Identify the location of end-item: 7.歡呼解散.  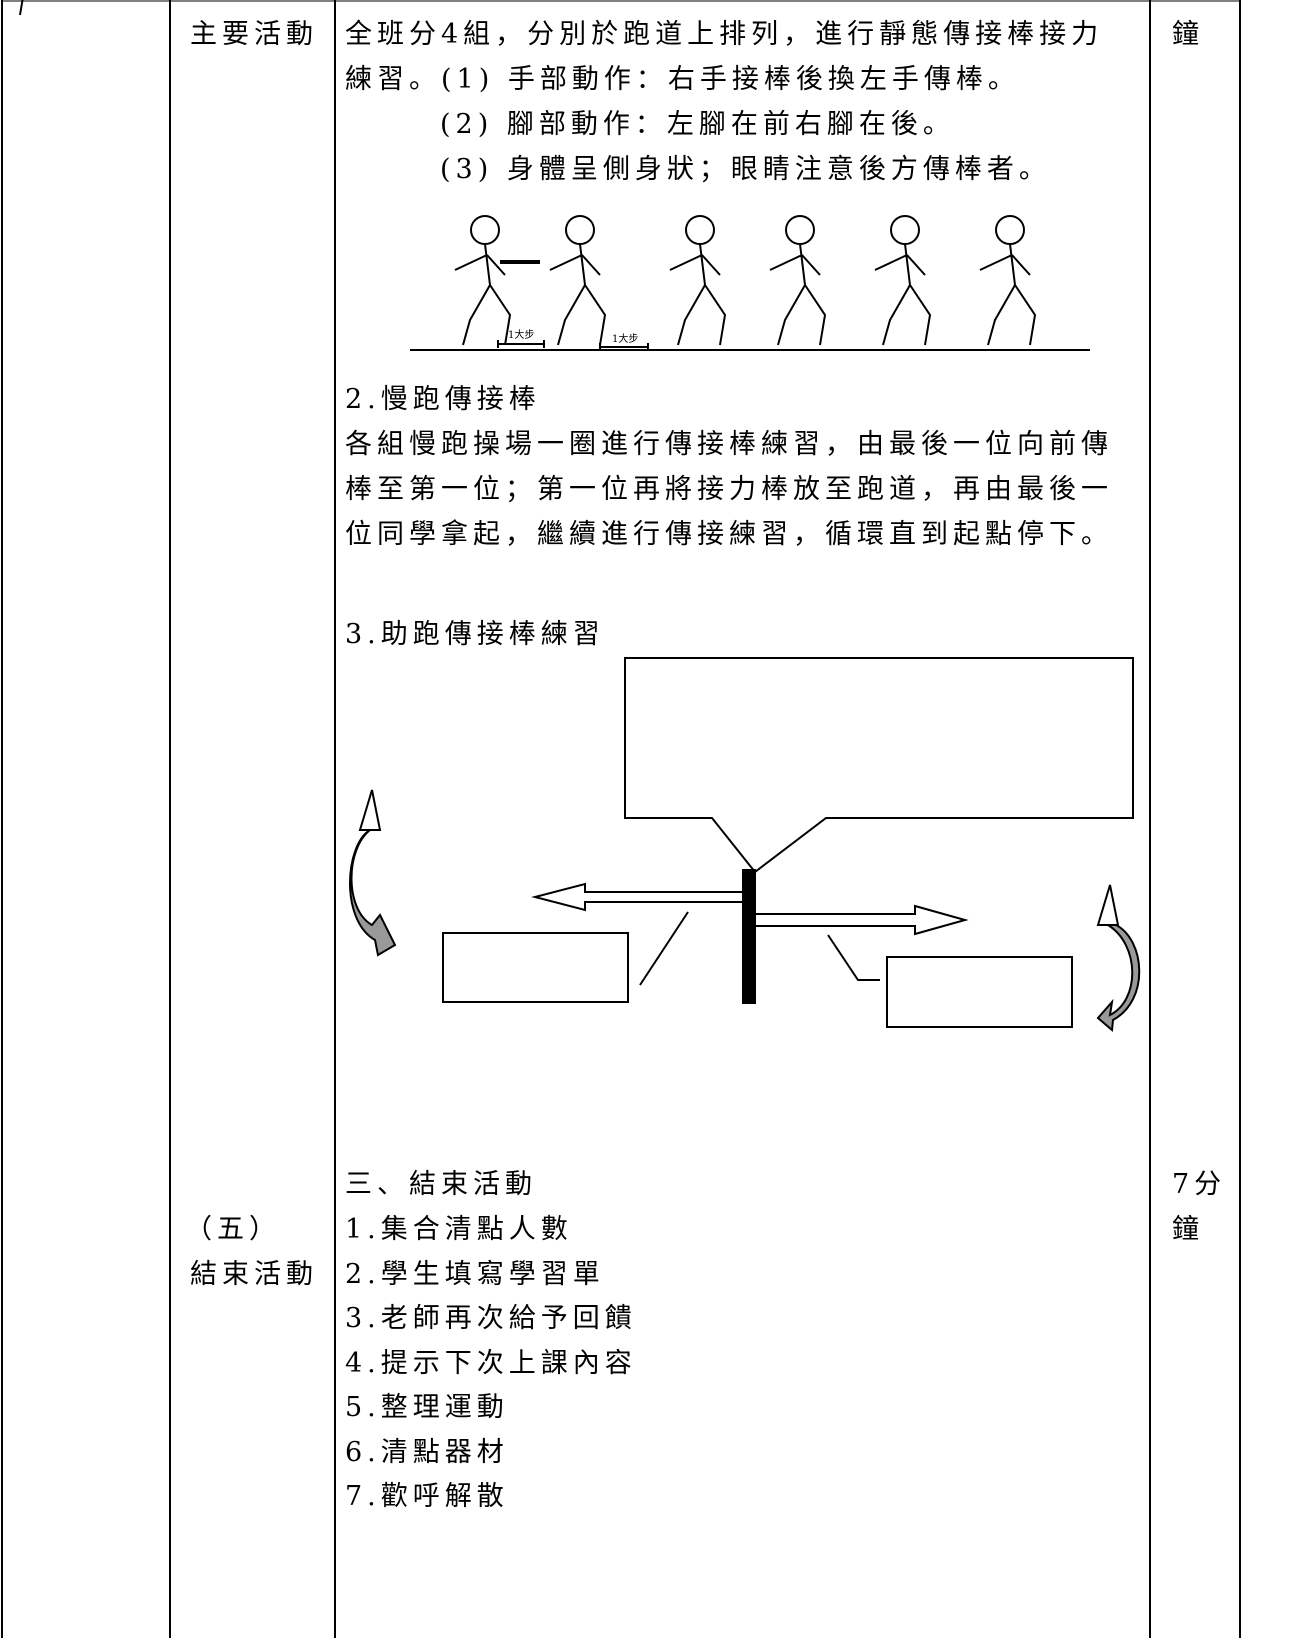
(427, 1496).